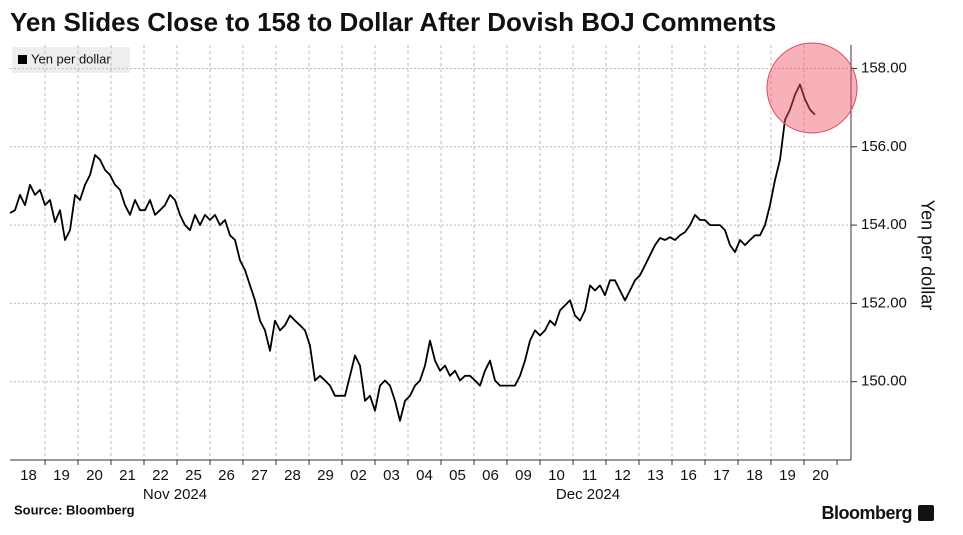  What do you see at coordinates (523, 475) in the screenshot?
I see `x-tick-label: 09` at bounding box center [523, 475].